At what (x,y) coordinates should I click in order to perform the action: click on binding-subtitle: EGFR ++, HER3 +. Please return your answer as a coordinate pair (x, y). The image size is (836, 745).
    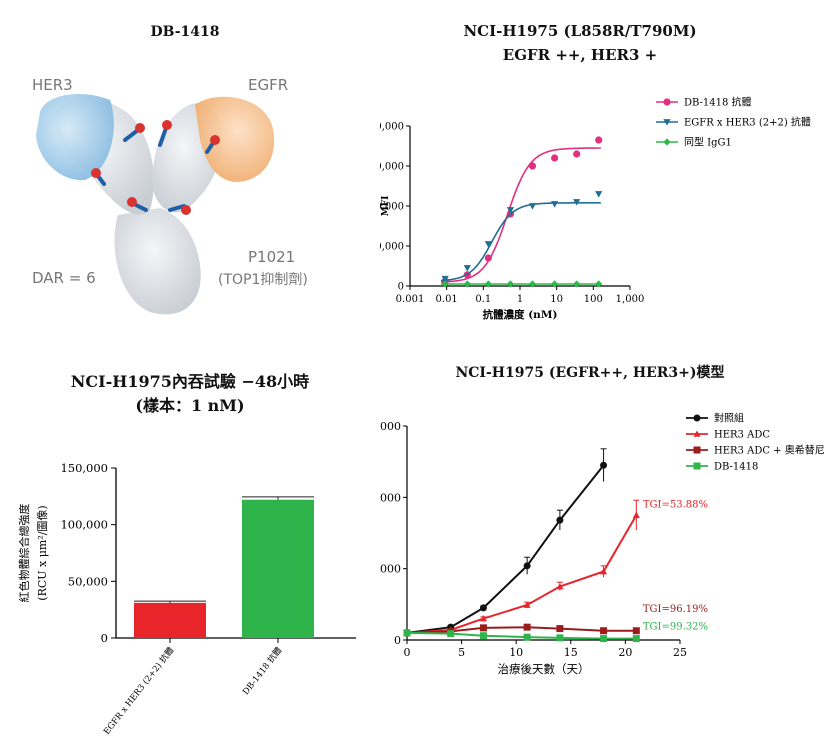
    Looking at the image, I should click on (580, 55).